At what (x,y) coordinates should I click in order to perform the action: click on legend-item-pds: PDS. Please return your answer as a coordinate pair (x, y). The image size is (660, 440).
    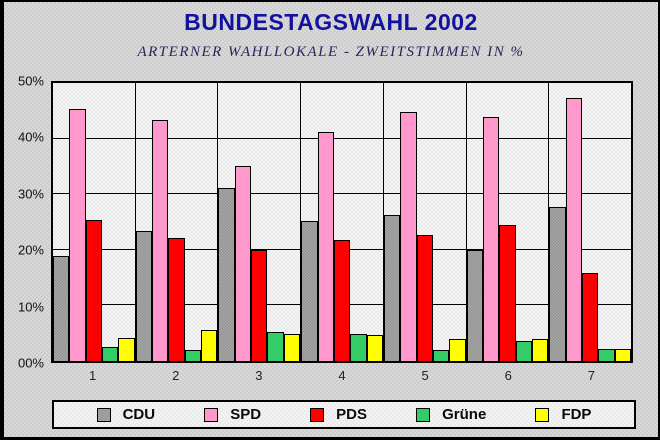
    Looking at the image, I should click on (338, 414).